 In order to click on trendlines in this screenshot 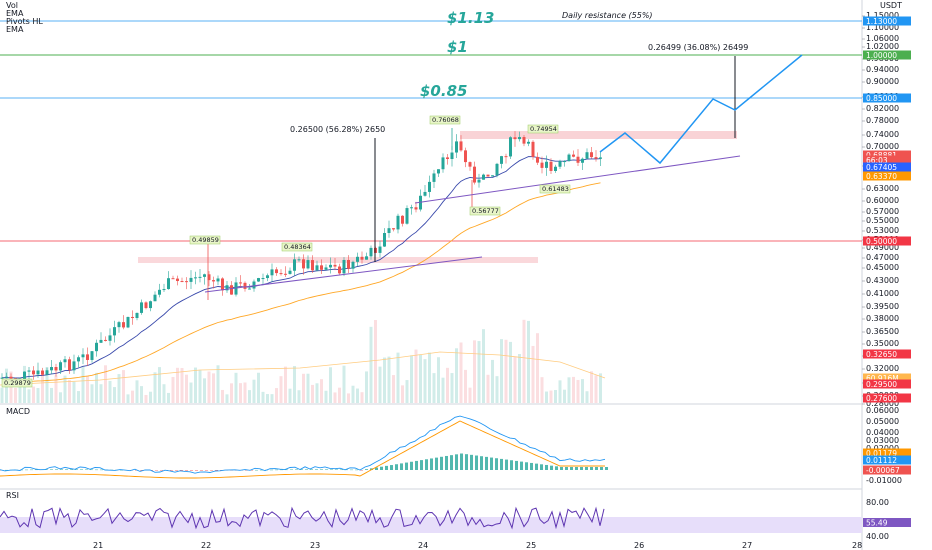, I will do `click(472, 224)`.